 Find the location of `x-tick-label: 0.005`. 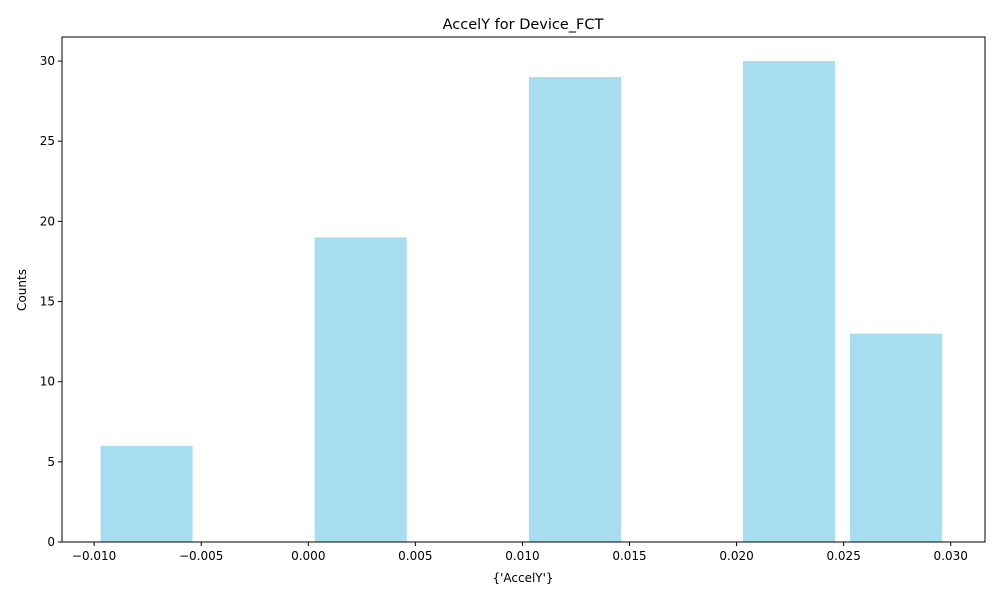

x-tick-label: 0.005 is located at coordinates (415, 556).